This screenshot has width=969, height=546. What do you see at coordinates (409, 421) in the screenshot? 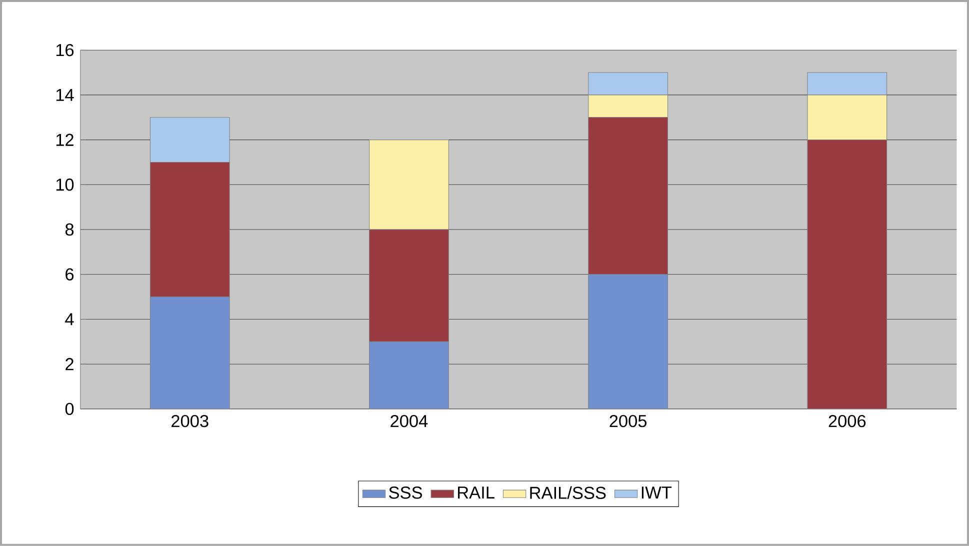
I see `x-tick-label: 2004` at bounding box center [409, 421].